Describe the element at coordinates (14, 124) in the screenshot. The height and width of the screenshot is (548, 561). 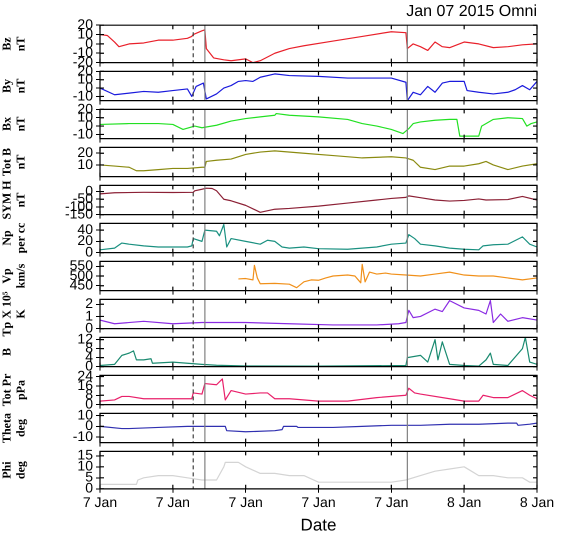
I see `y-axis-title: Bx nT` at that location.